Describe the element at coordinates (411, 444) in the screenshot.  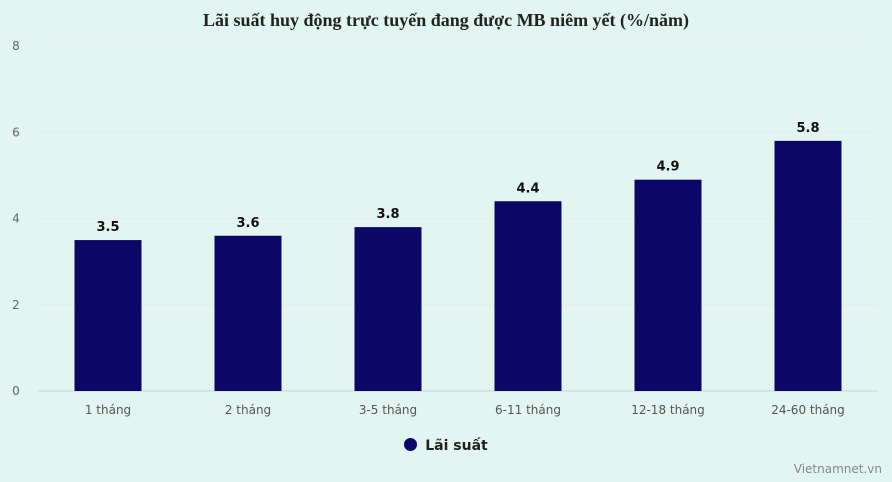
I see `legend-marker` at that location.